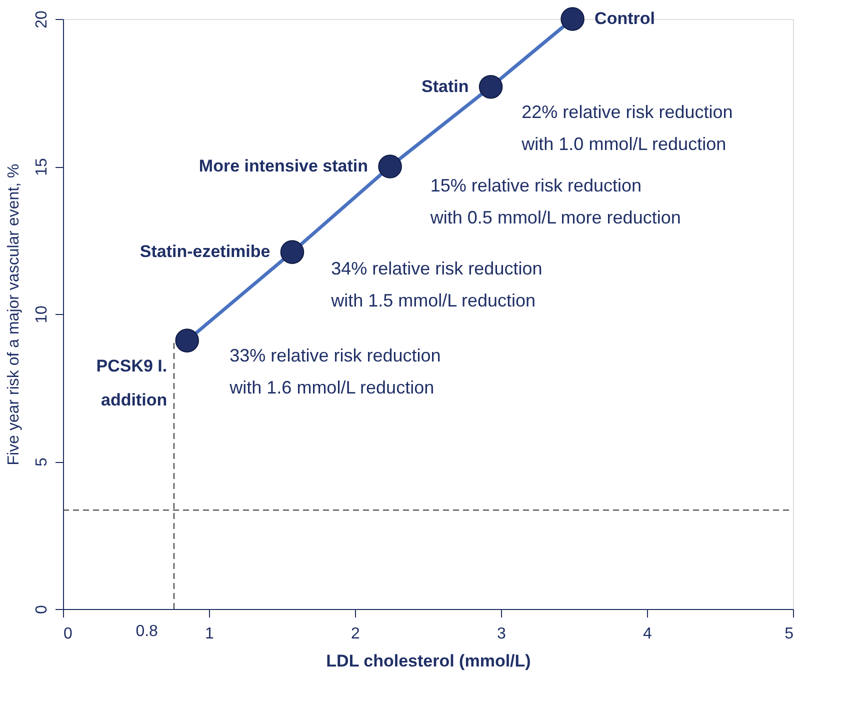 The height and width of the screenshot is (704, 864). Describe the element at coordinates (428, 661) in the screenshot. I see `x-axis-title: LDL cholesterol (mmol/L)` at that location.